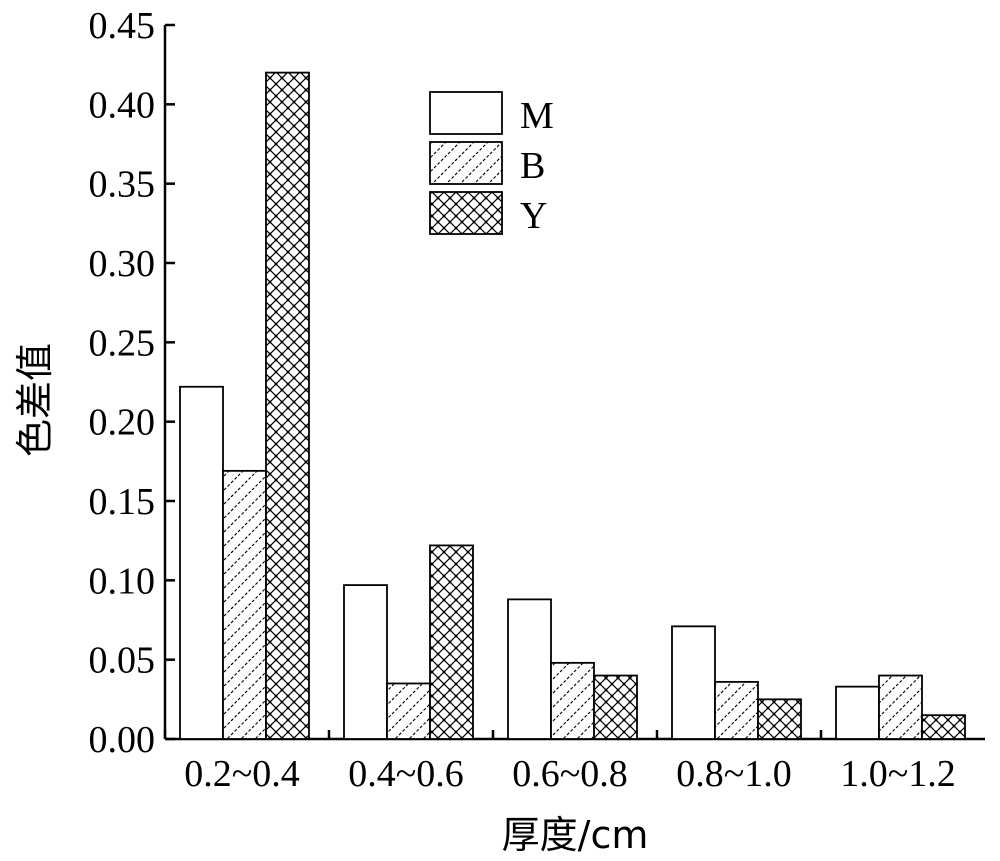  What do you see at coordinates (406, 774) in the screenshot?
I see `x-tick-label: 0.4~0.6` at bounding box center [406, 774].